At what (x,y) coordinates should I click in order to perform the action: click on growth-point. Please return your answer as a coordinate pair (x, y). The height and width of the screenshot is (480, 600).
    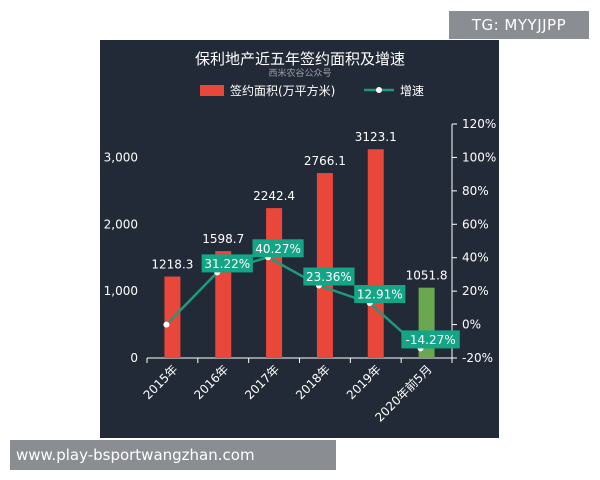
    Looking at the image, I should click on (166, 324).